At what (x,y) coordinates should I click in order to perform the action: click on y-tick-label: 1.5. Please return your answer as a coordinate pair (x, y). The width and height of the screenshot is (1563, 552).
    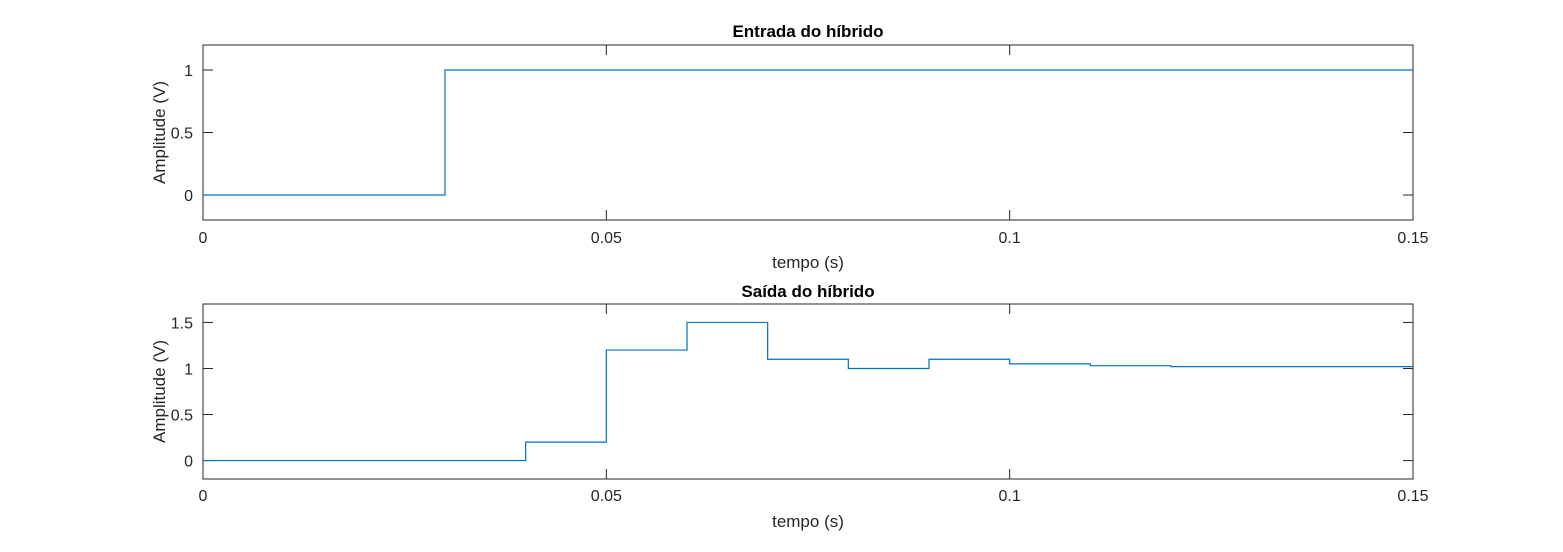
    Looking at the image, I should click on (182, 323).